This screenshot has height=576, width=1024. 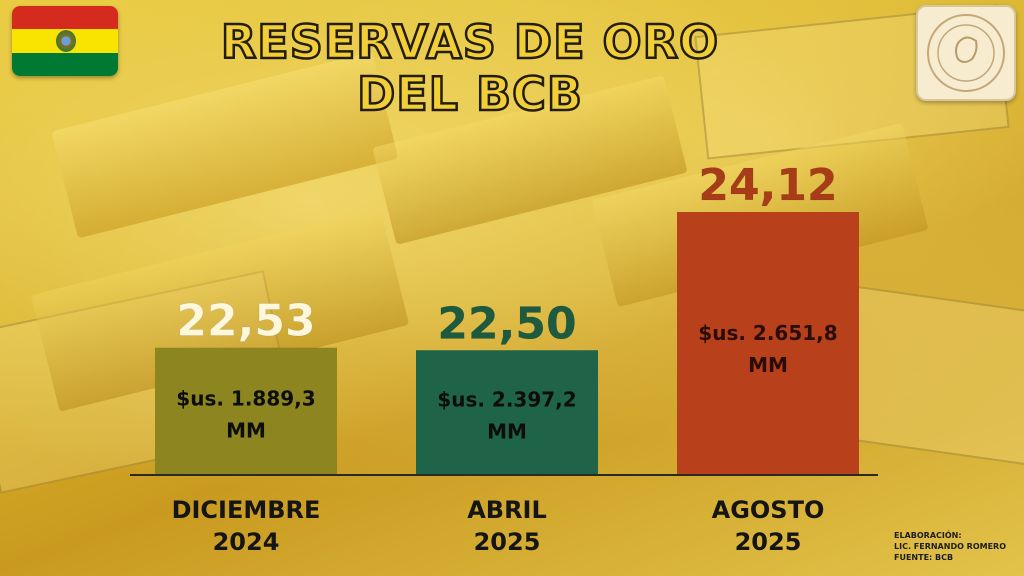 I want to click on coat-of-arms-icon, so click(x=66, y=41).